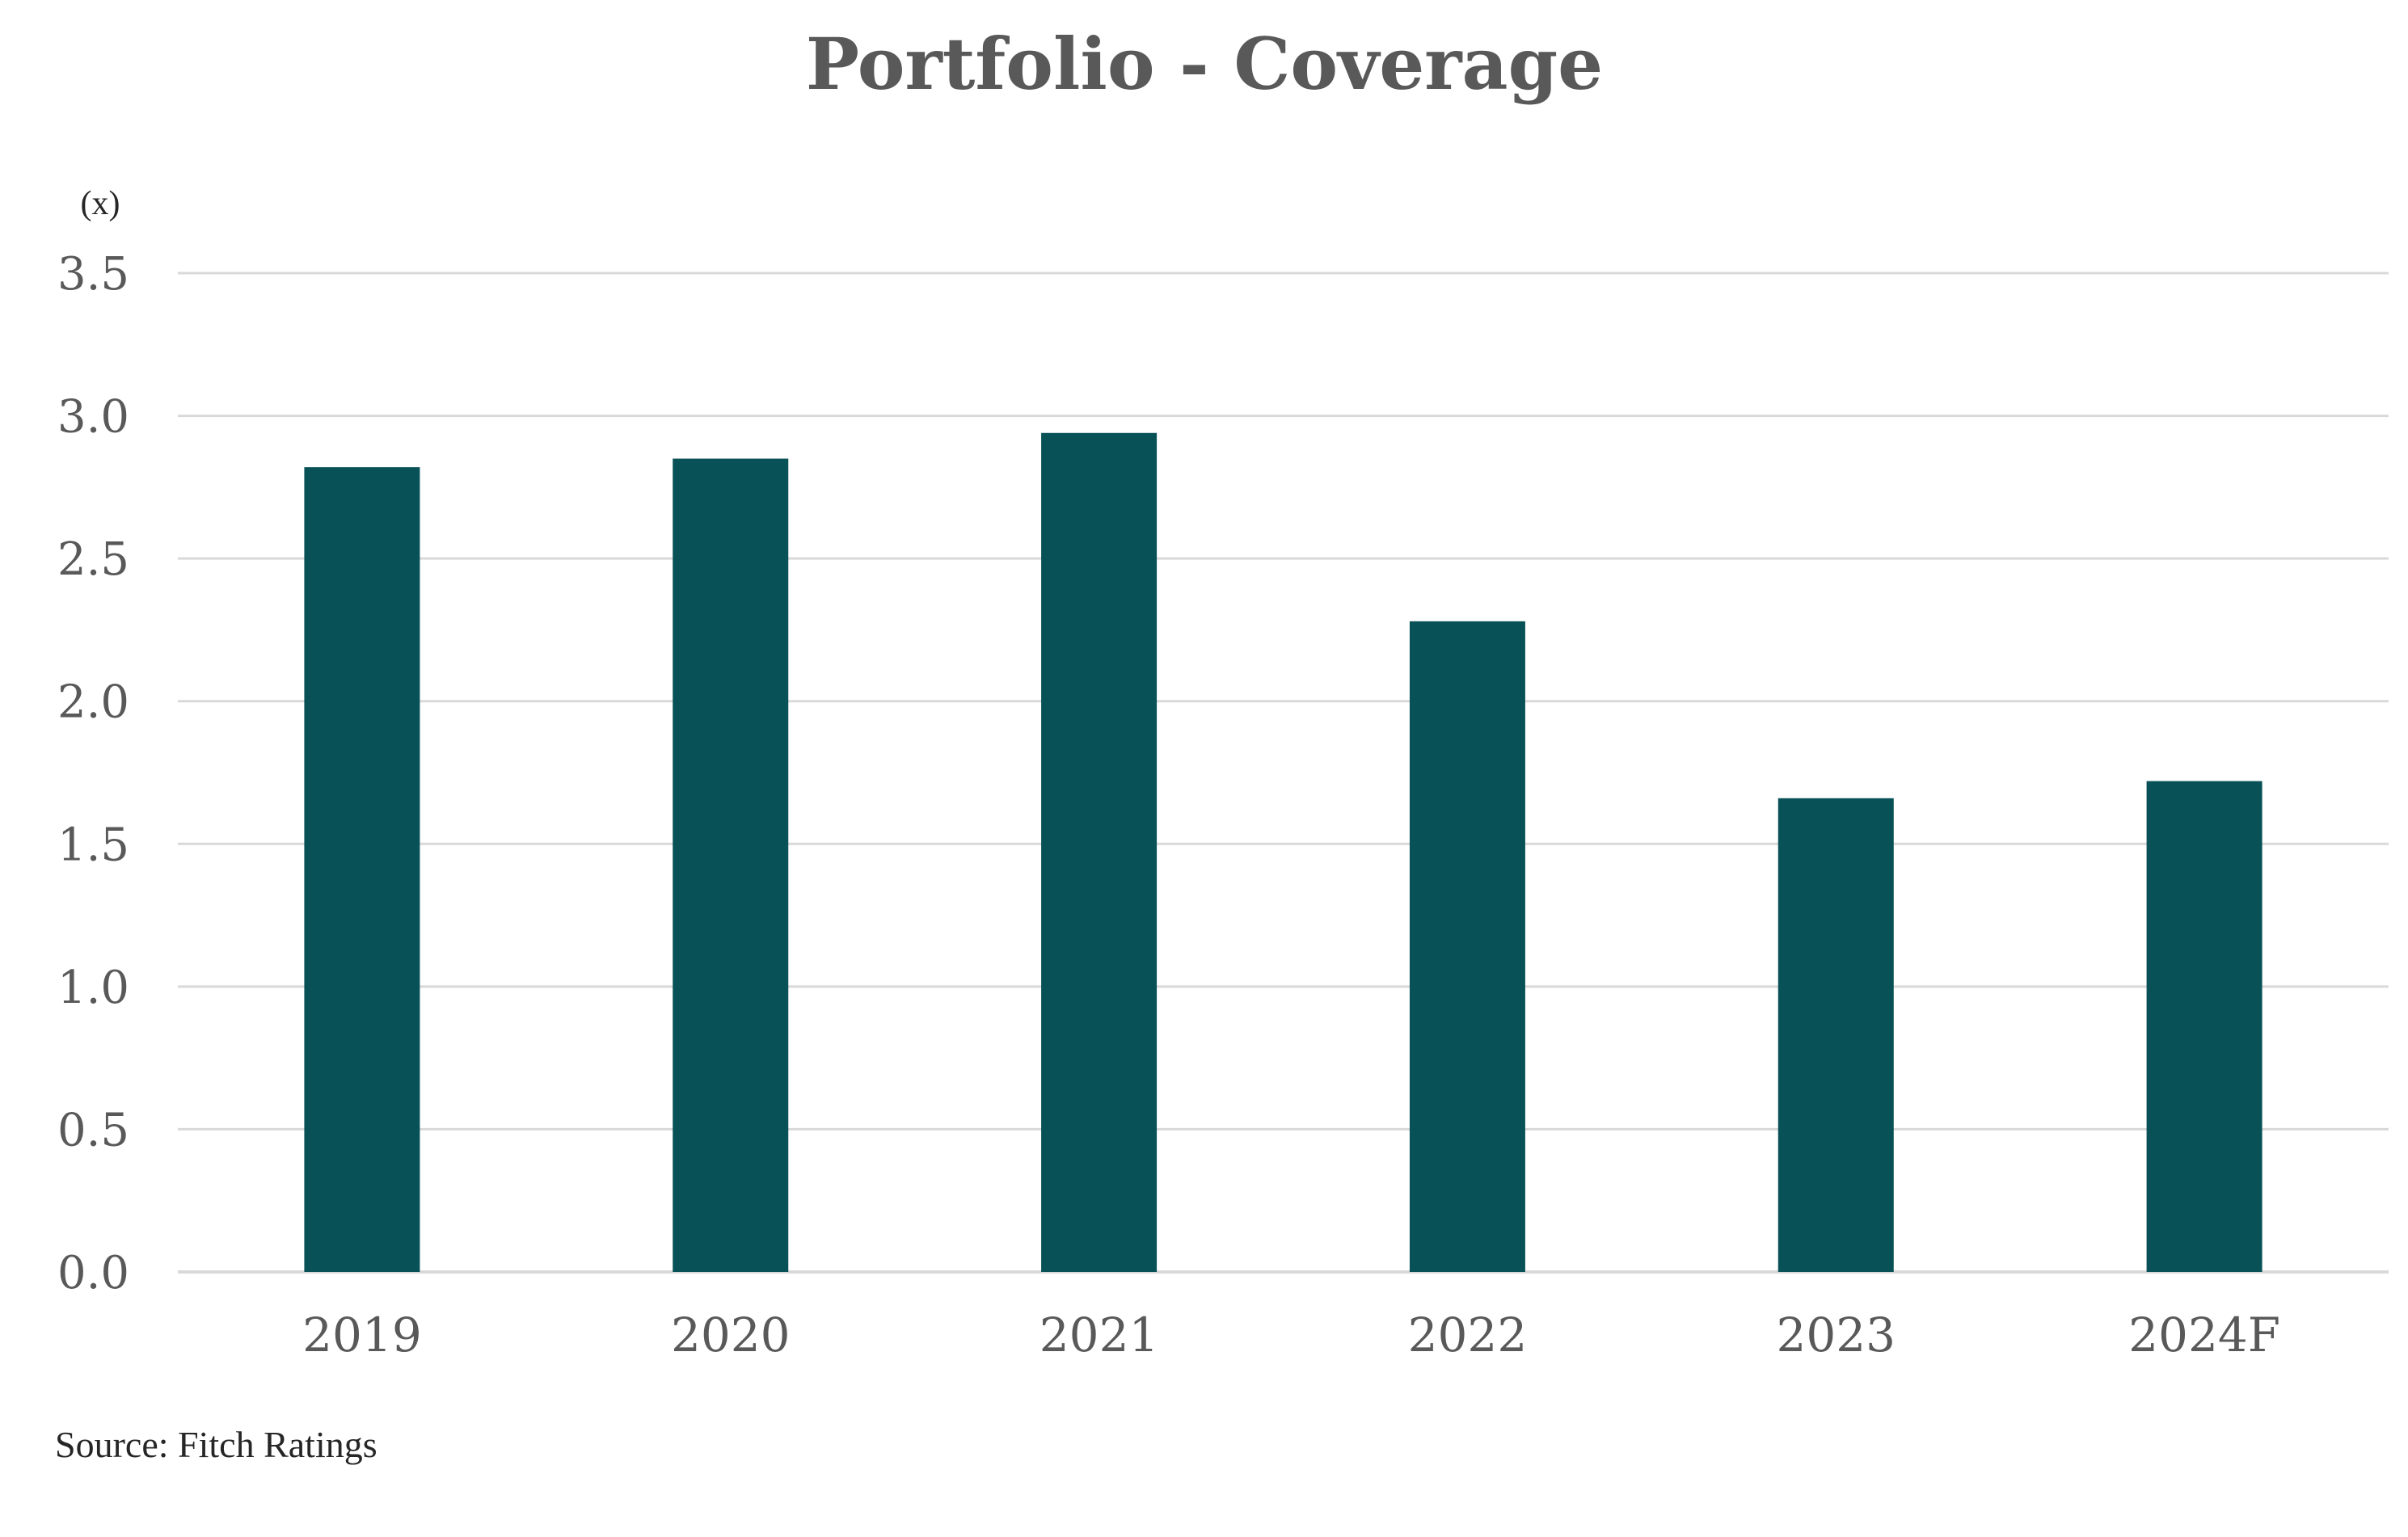 This screenshot has height=1537, width=2408. Describe the element at coordinates (93, 773) in the screenshot. I see `y-axis-ticks: 0.0 0.5 1.0 1.5 2.0 2.5 3.0 3.5` at that location.